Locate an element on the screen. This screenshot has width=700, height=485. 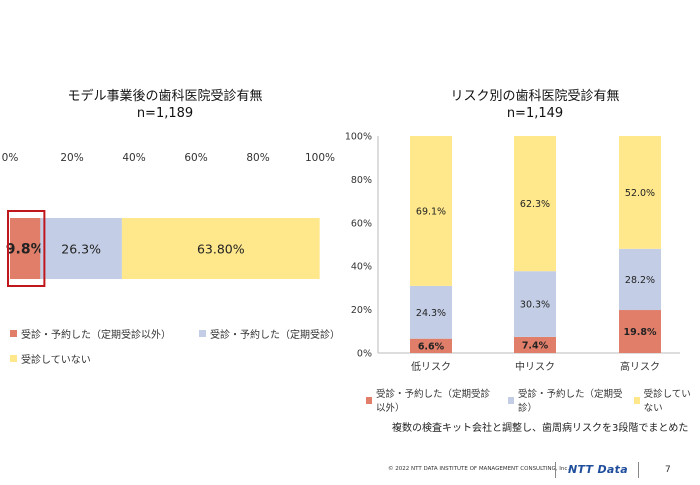
left-x-tick-label: 0% is located at coordinates (10, 158).